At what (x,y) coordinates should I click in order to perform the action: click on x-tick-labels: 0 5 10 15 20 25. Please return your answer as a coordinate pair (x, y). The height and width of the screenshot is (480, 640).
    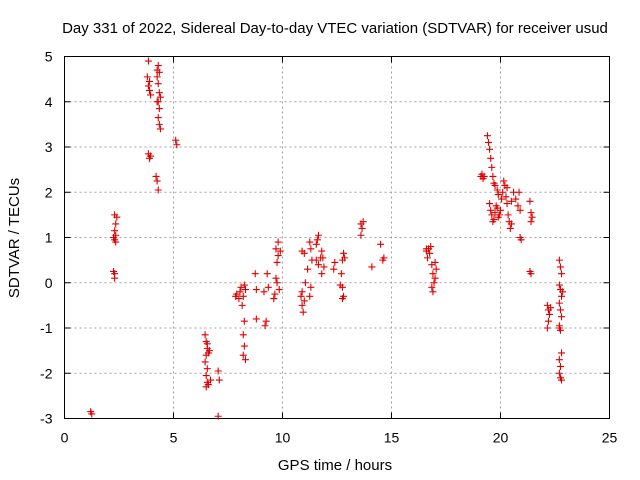
    Looking at the image, I should click on (339, 438).